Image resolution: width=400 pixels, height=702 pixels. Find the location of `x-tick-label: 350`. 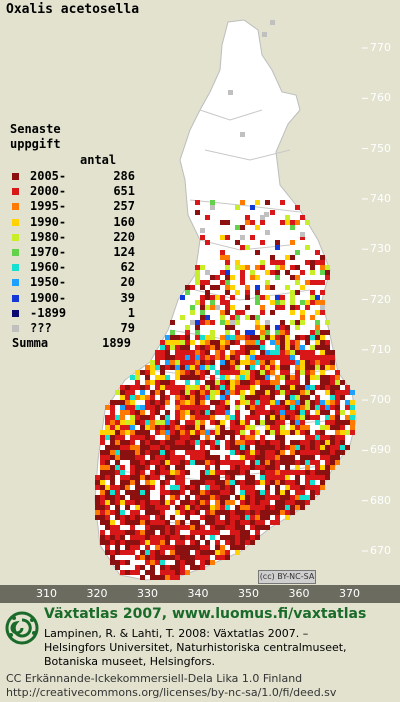

x-tick-label: 350 is located at coordinates (248, 593).